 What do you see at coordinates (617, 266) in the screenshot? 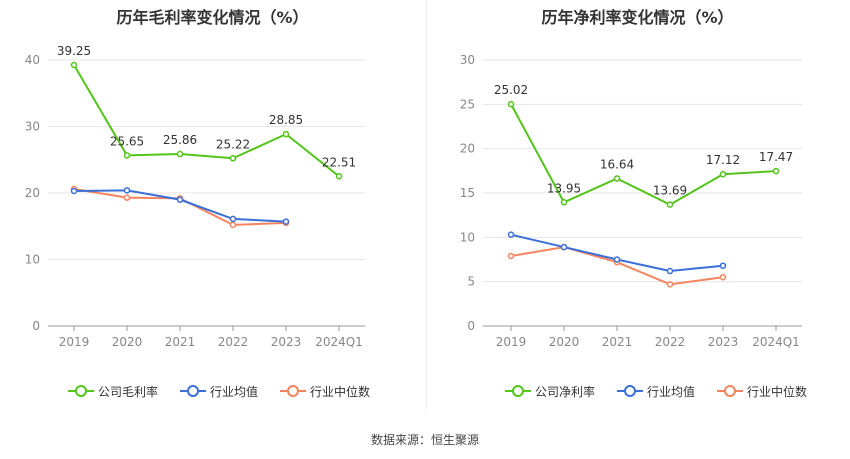
I see `series-line-industry-median` at bounding box center [617, 266].